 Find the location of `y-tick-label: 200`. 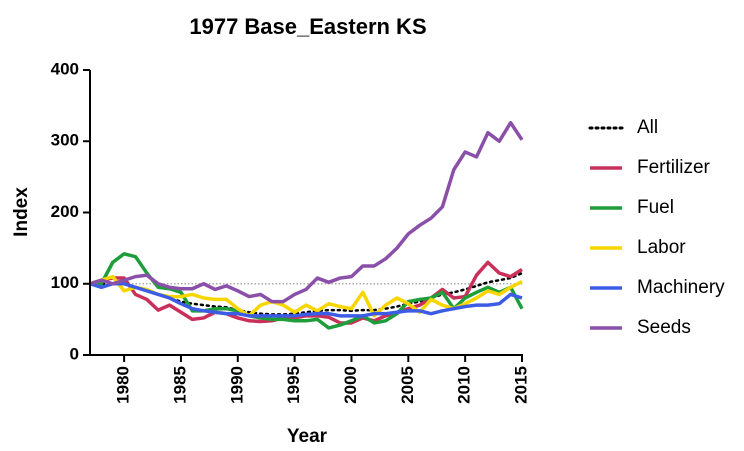

y-tick-label: 200 is located at coordinates (65, 211).